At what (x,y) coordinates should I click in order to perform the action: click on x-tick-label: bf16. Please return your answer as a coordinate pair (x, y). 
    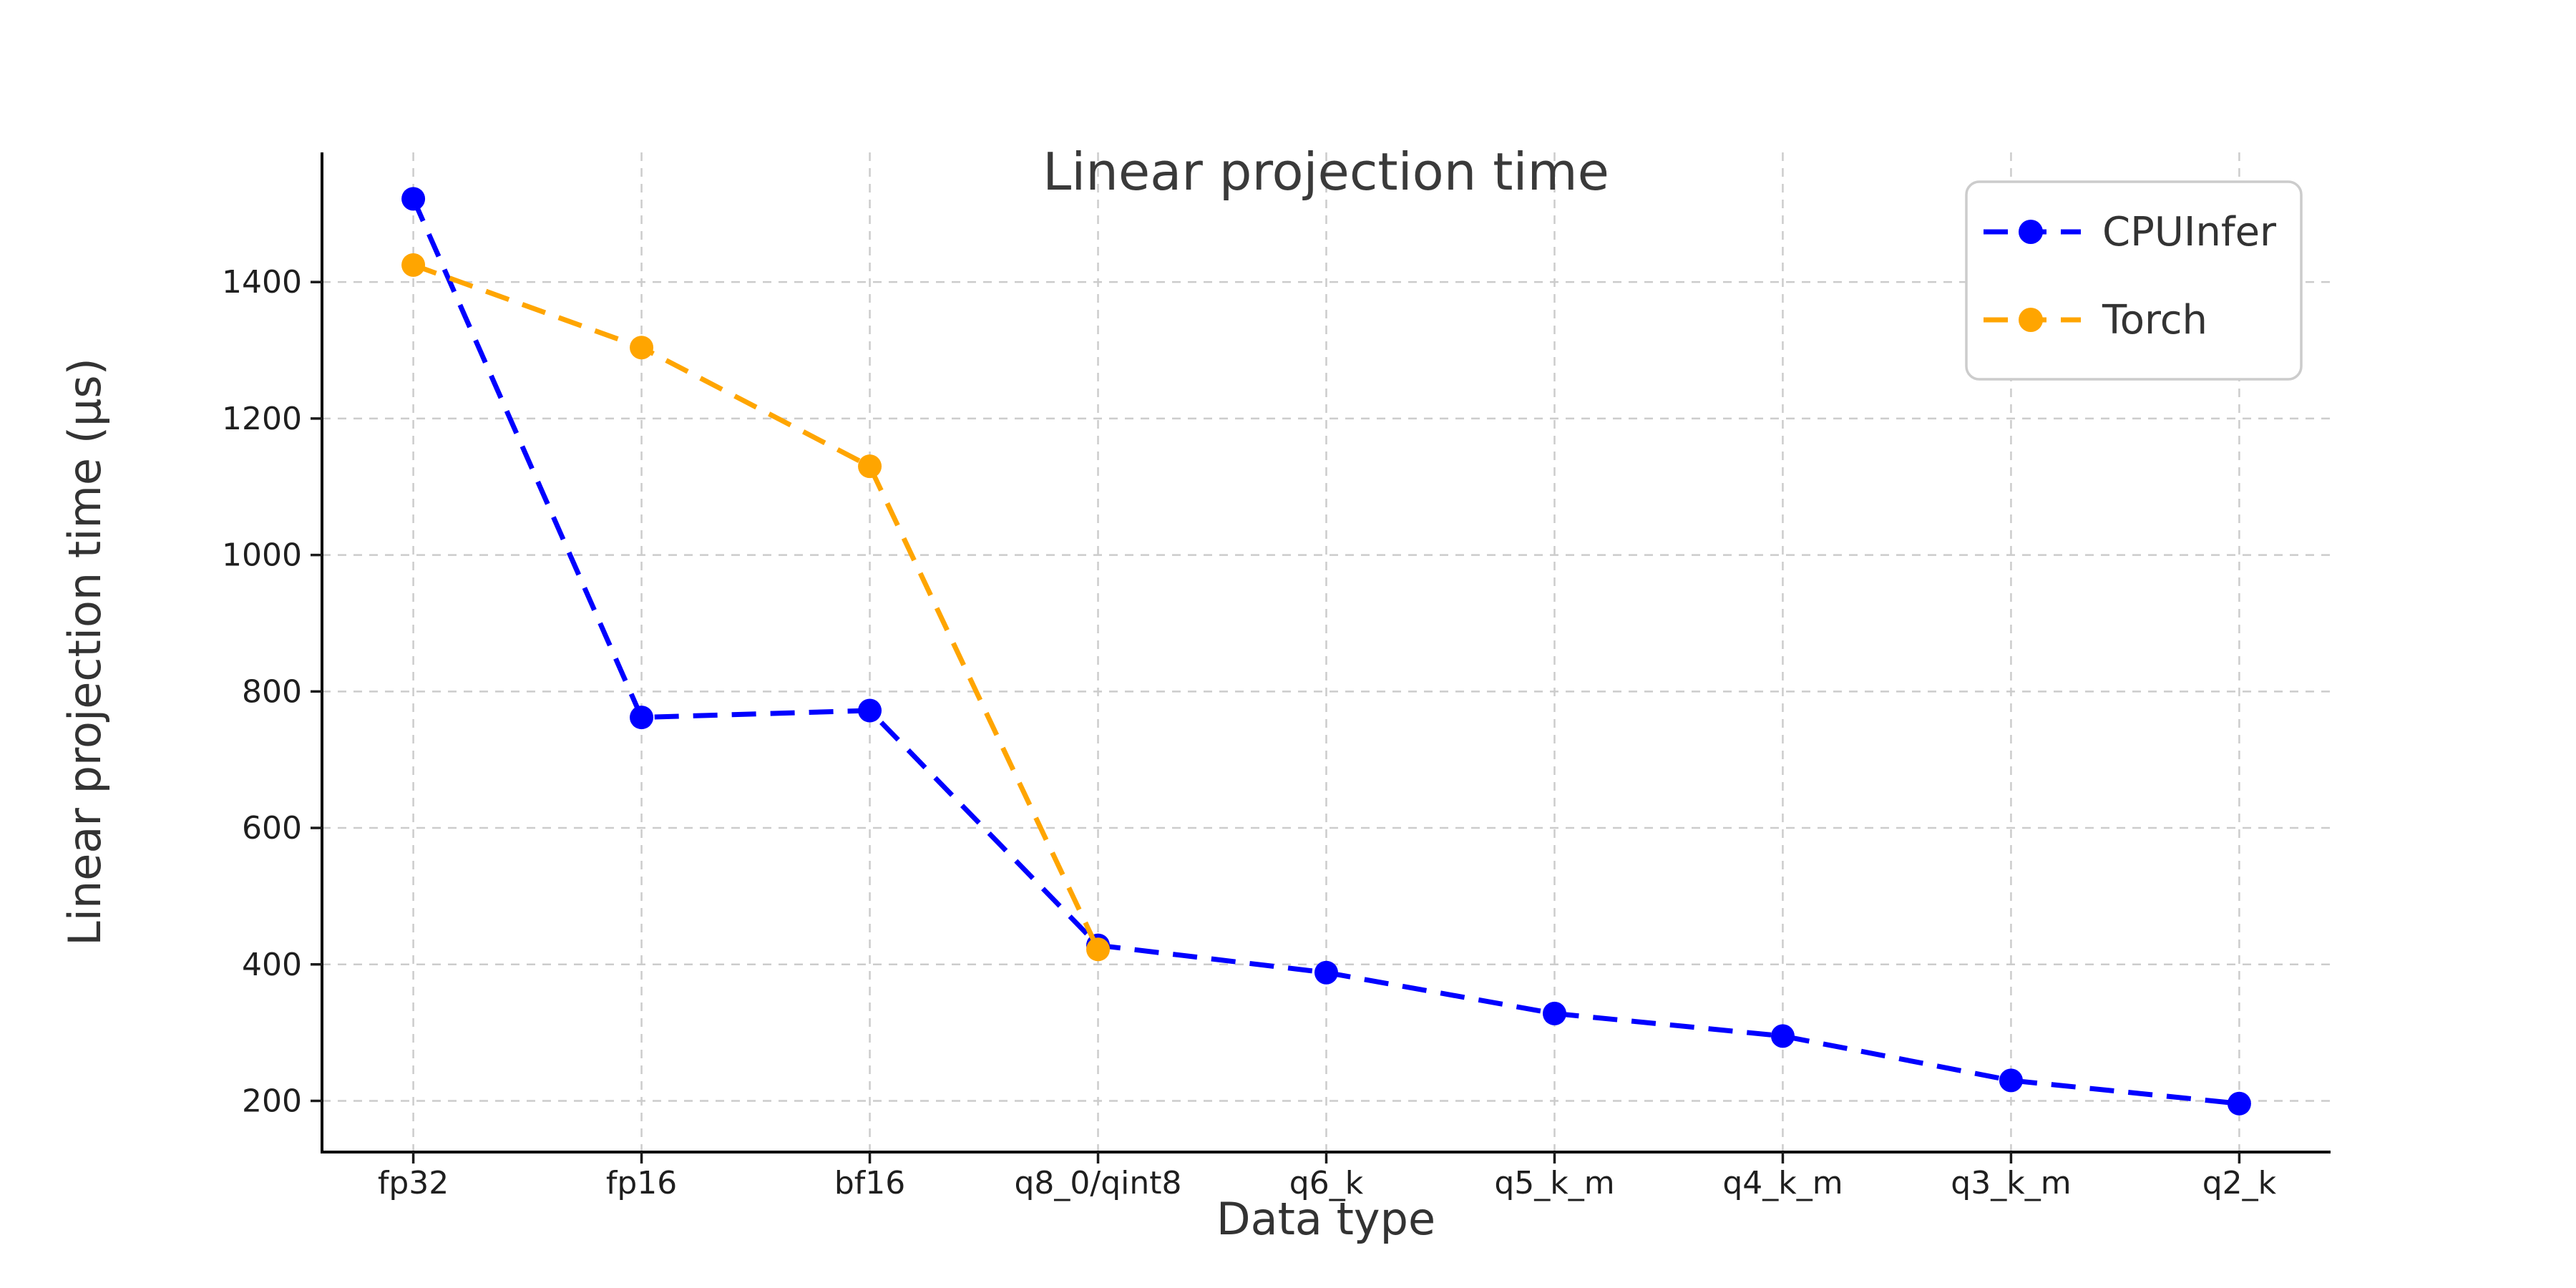
    Looking at the image, I should click on (869, 1183).